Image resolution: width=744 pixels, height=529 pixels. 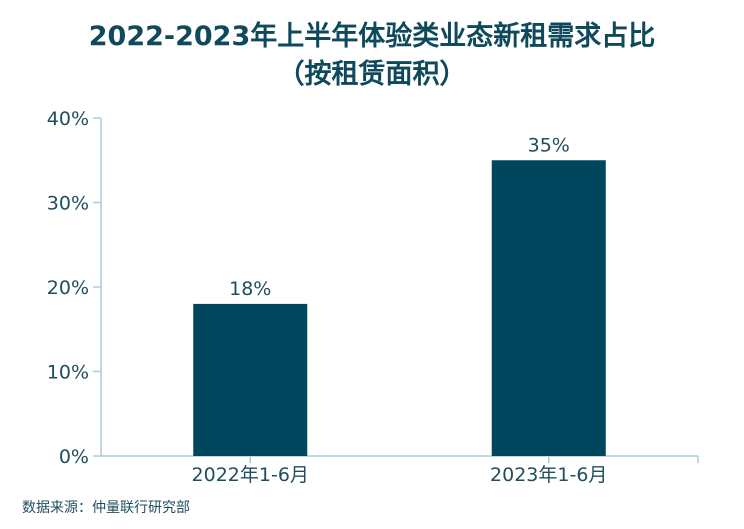 What do you see at coordinates (68, 204) in the screenshot?
I see `y-tick-label: 30%` at bounding box center [68, 204].